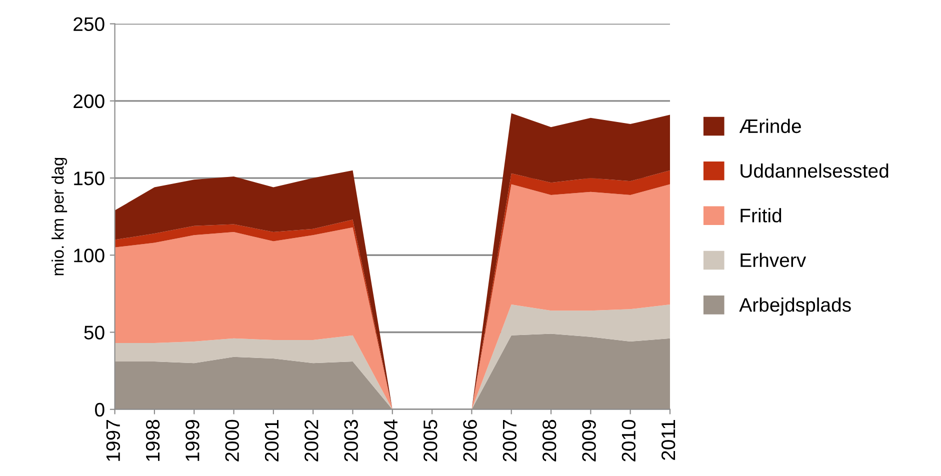  Describe the element at coordinates (795, 307) in the screenshot. I see `legend-label: Arbejdsplads` at that location.